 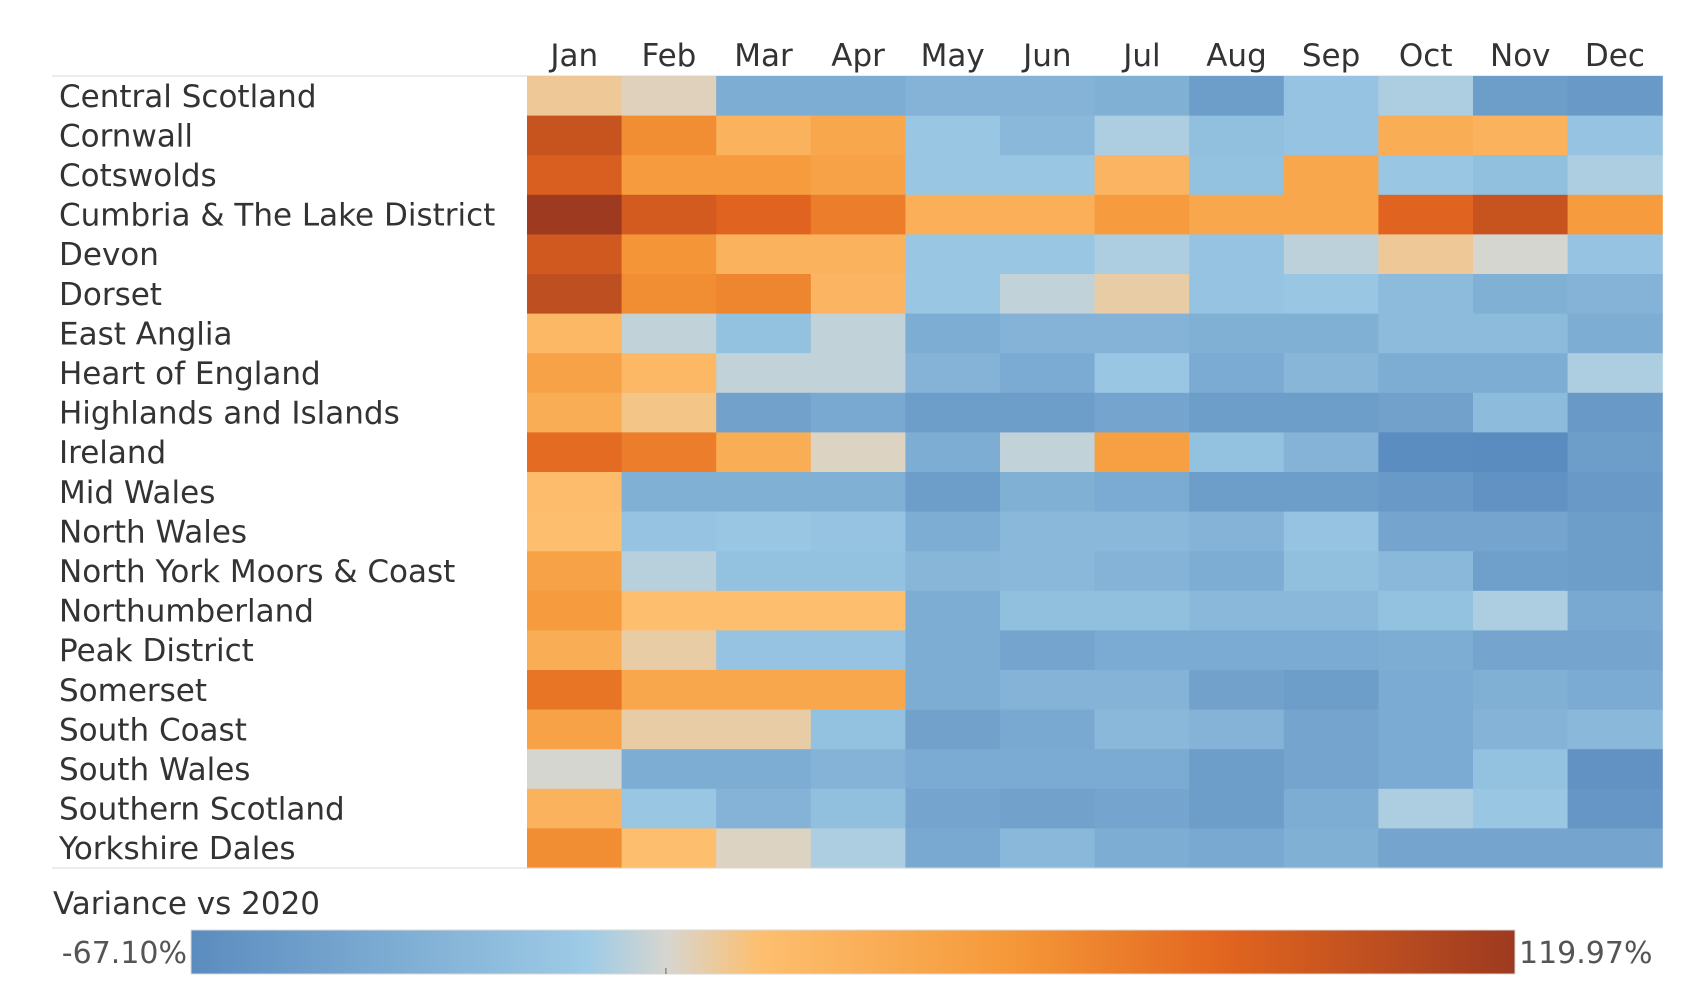 What do you see at coordinates (137, 493) in the screenshot?
I see `row-label: Mid Wales` at bounding box center [137, 493].